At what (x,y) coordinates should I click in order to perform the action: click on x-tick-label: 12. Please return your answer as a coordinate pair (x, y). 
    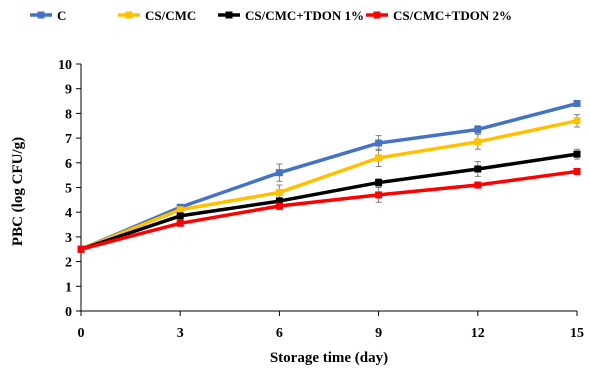
    Looking at the image, I should click on (478, 333).